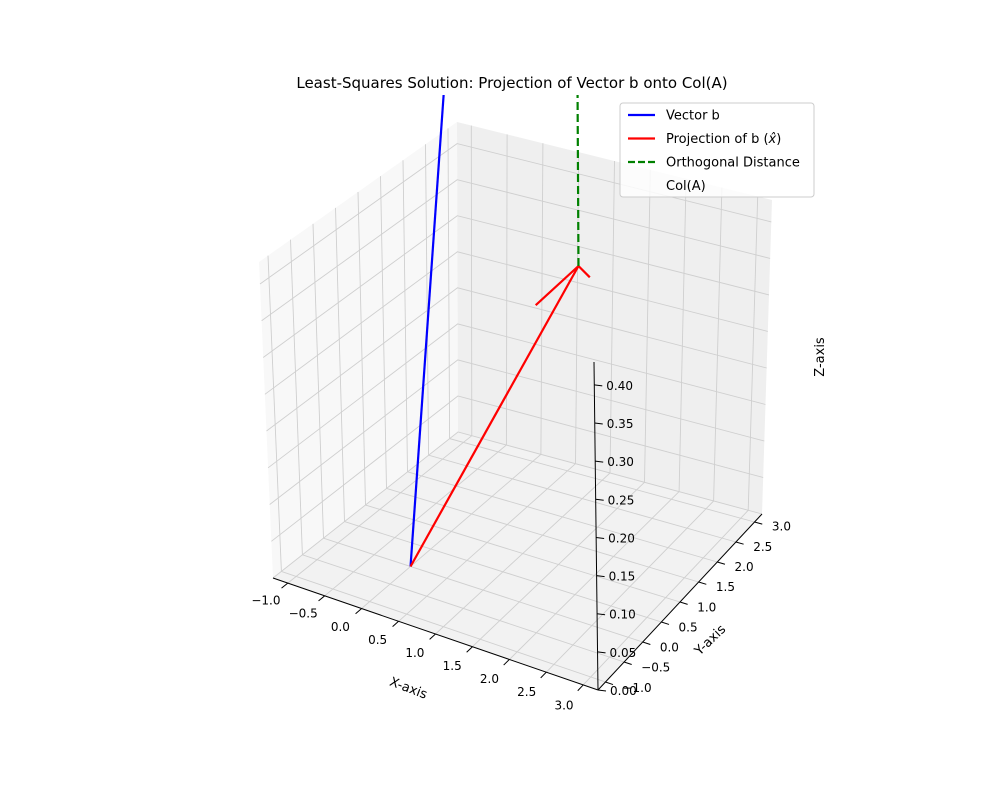 The height and width of the screenshot is (800, 1000). Describe the element at coordinates (622, 615) in the screenshot. I see `z-tick-label: 0.10` at that location.